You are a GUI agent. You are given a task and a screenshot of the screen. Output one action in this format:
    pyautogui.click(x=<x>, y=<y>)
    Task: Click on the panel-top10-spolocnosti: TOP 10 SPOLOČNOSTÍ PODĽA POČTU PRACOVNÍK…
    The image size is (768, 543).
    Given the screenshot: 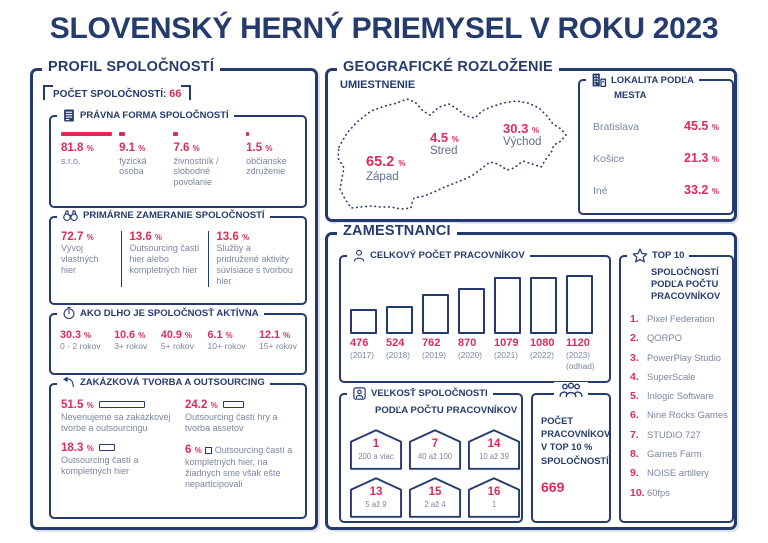 What is the action you would take?
    pyautogui.click(x=676, y=385)
    